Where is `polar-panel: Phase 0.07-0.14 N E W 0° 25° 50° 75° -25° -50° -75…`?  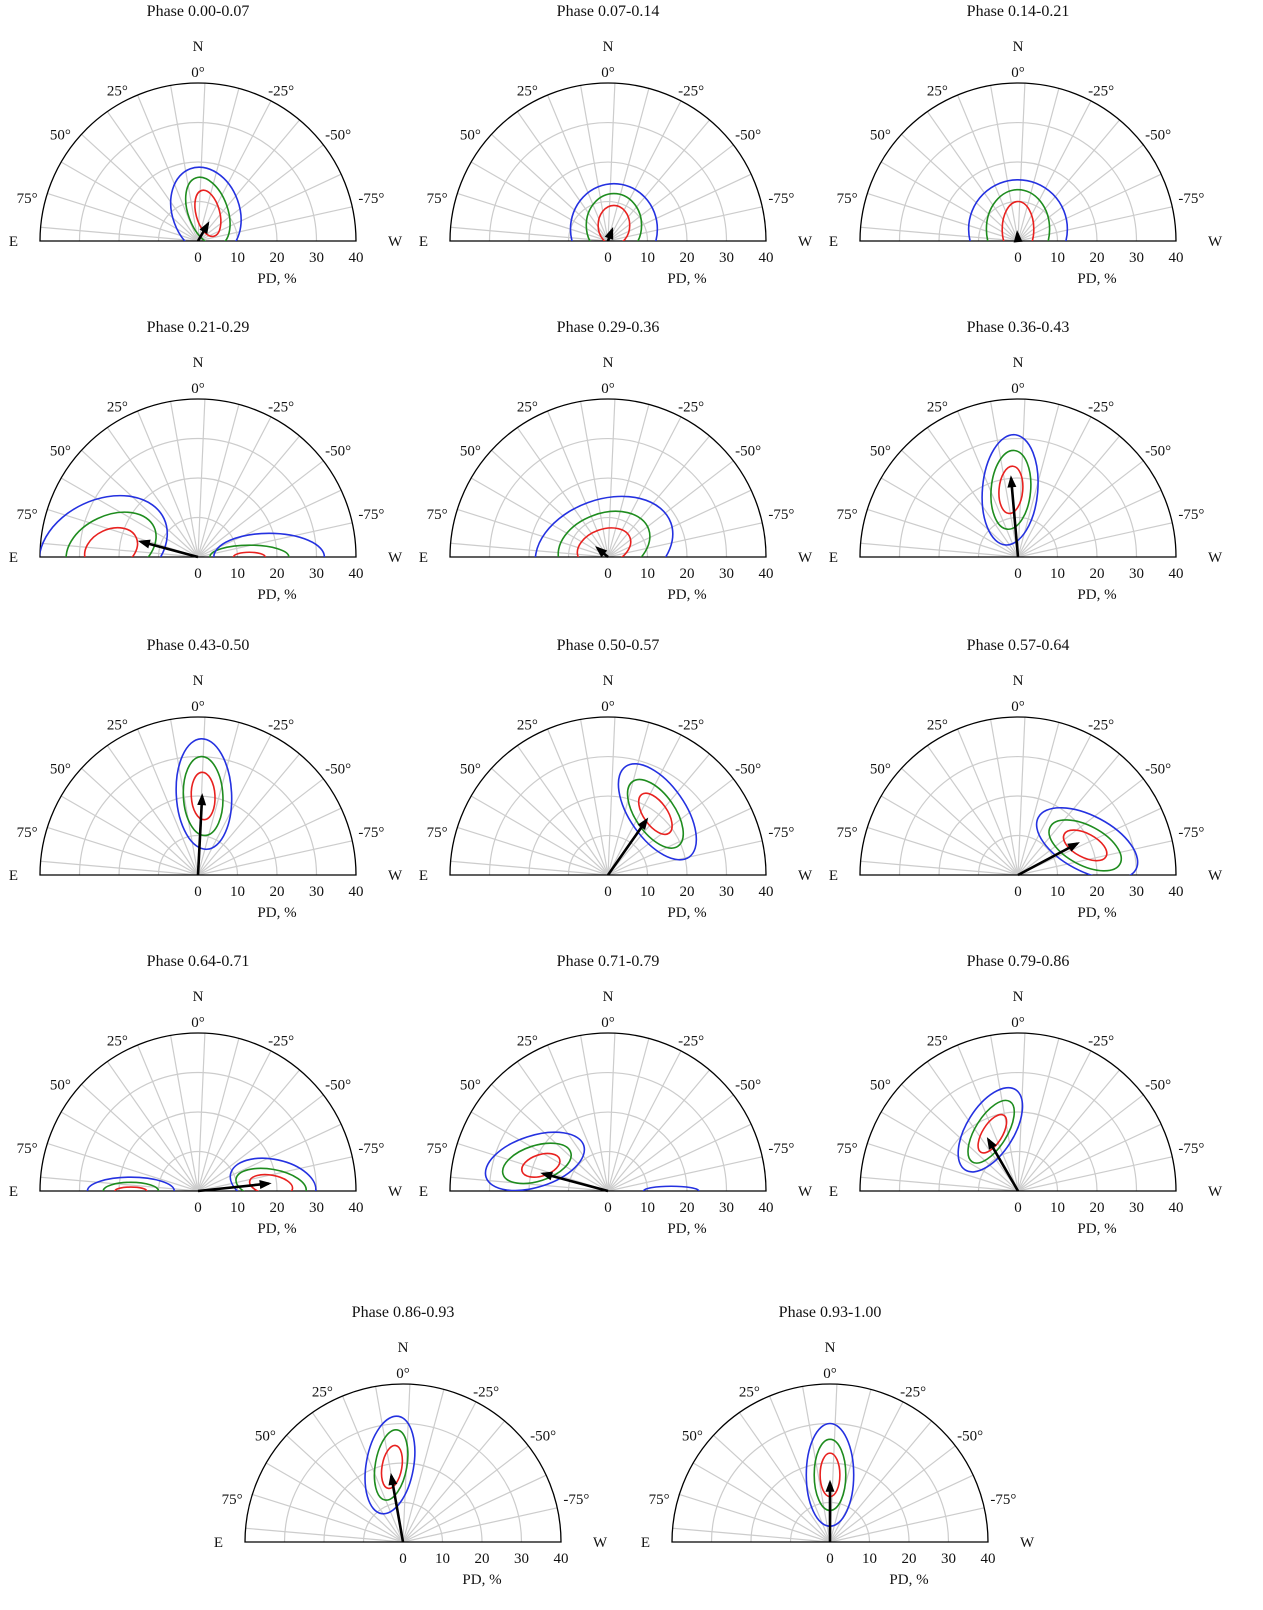 polar-panel: Phase 0.07-0.14 N E W 0° 25° 50° 75° -25° -50° -75… is located at coordinates (616, 145).